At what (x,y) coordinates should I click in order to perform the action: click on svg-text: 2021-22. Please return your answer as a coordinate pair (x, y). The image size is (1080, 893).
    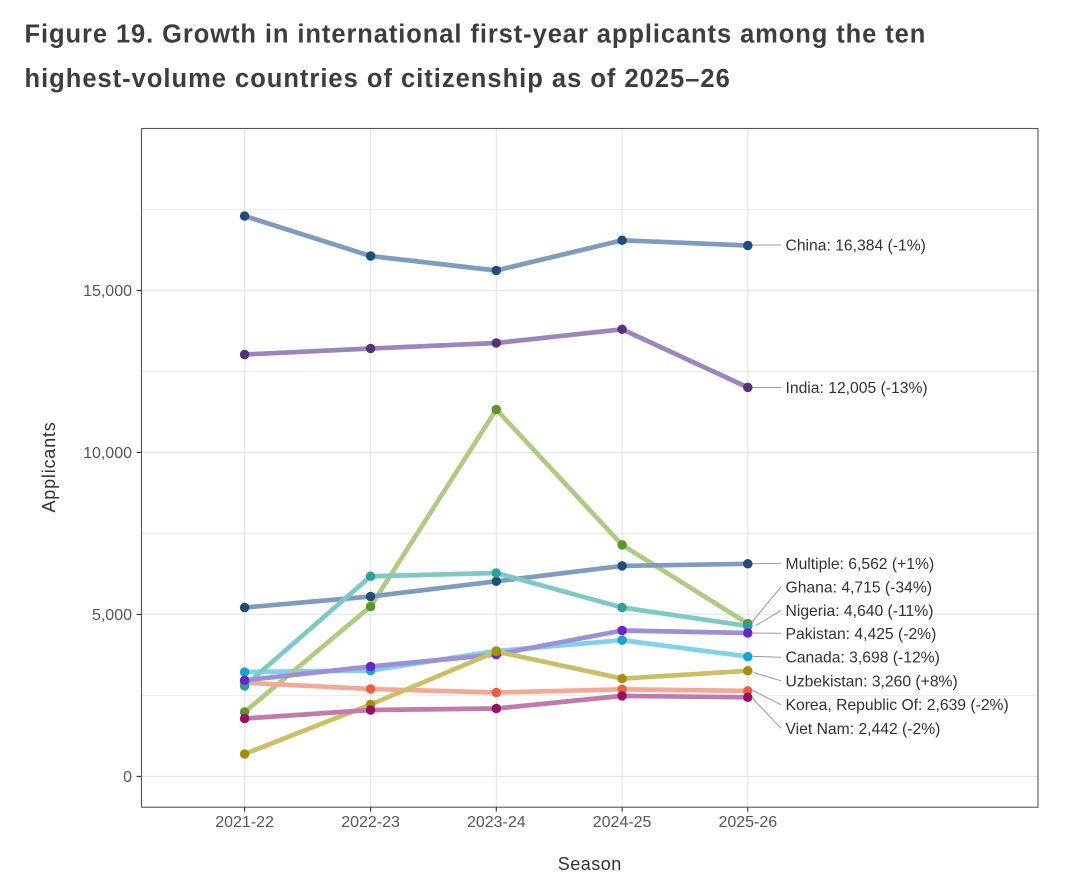
    Looking at the image, I should click on (244, 822).